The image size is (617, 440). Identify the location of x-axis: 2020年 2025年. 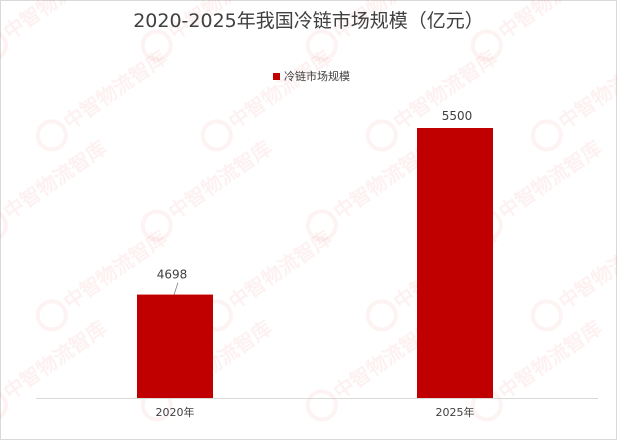
(317, 408).